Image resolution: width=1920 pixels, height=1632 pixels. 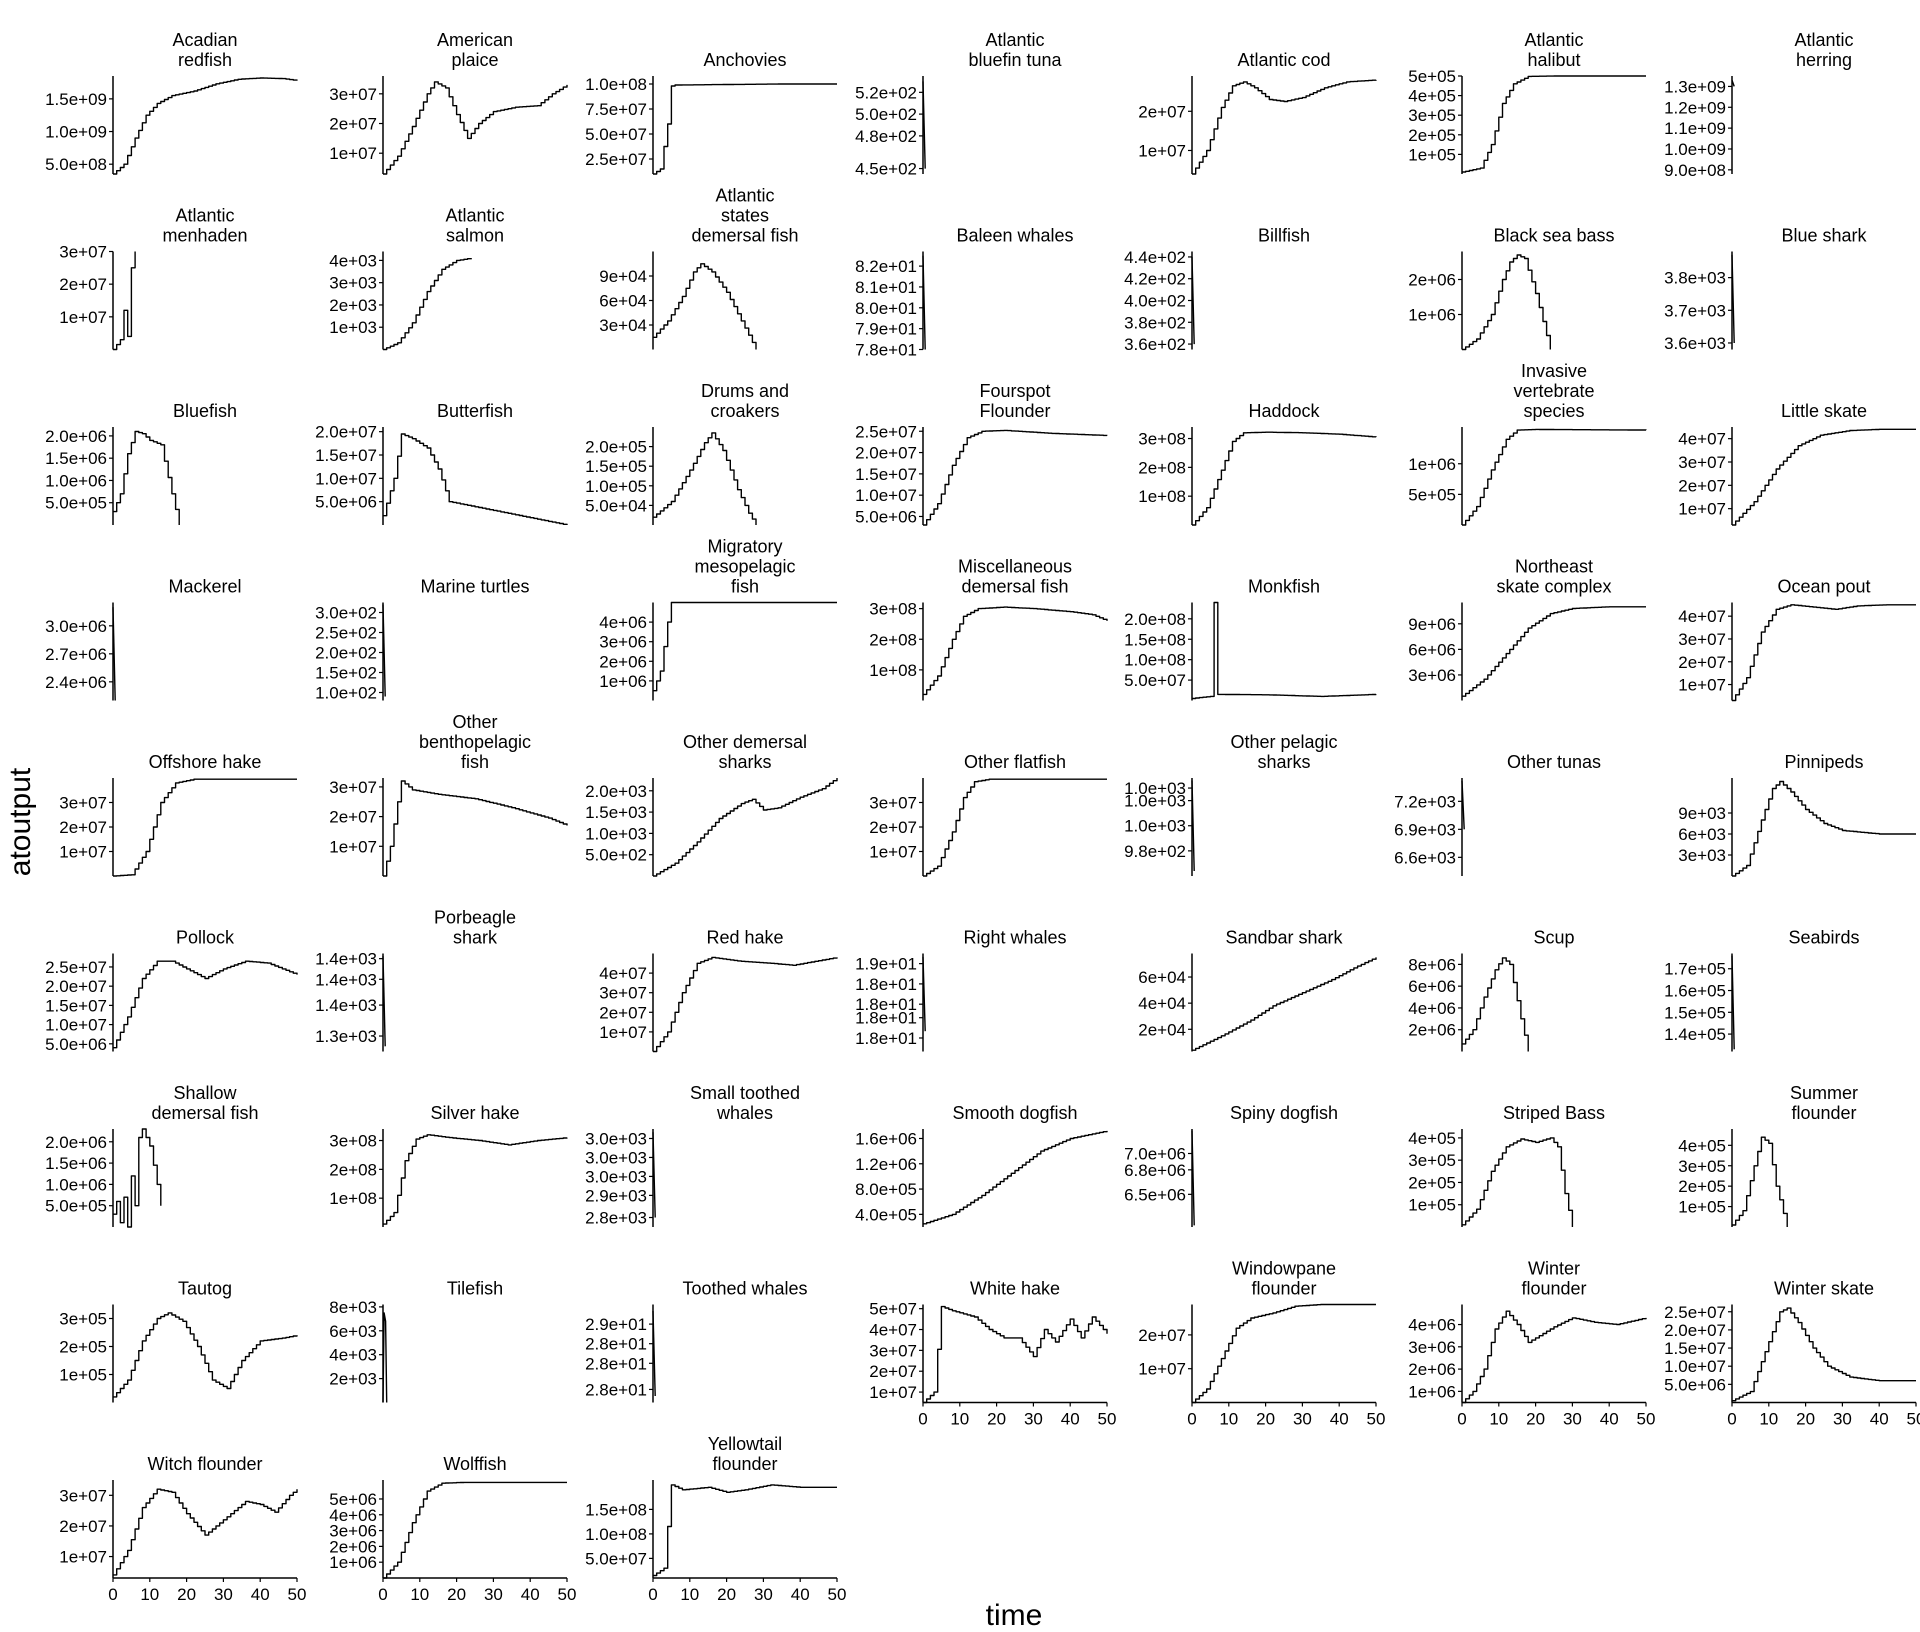 I want to click on panel-title: Atlantic, so click(x=474, y=216).